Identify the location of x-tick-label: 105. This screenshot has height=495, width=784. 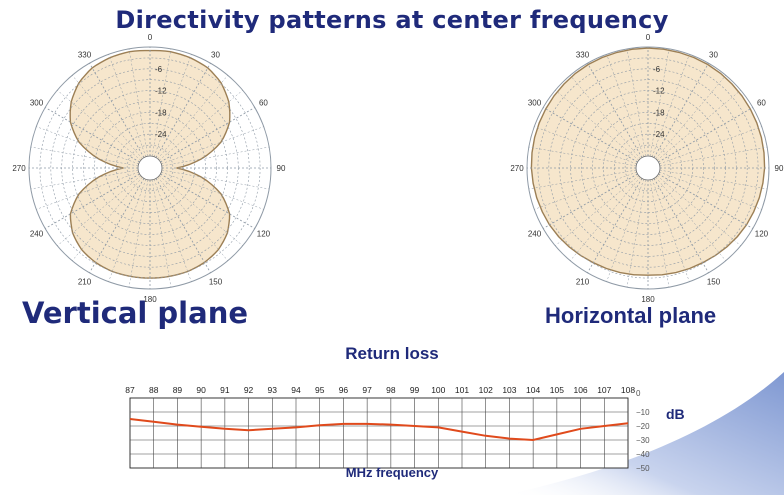
(557, 390).